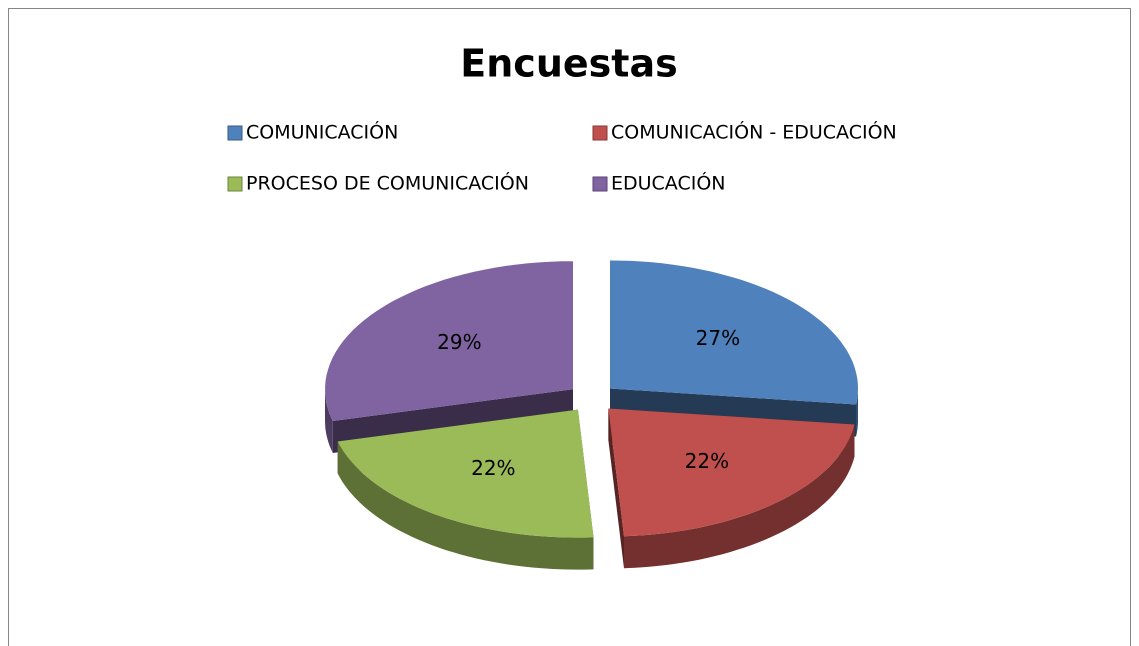  I want to click on legend-label: COMUNICACIÓN - EDUCACIÓN, so click(754, 132).